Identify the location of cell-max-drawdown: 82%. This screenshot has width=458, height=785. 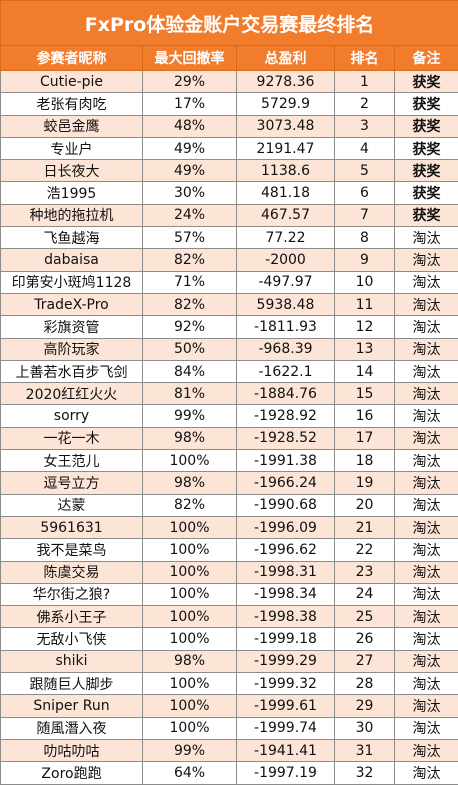
(190, 260).